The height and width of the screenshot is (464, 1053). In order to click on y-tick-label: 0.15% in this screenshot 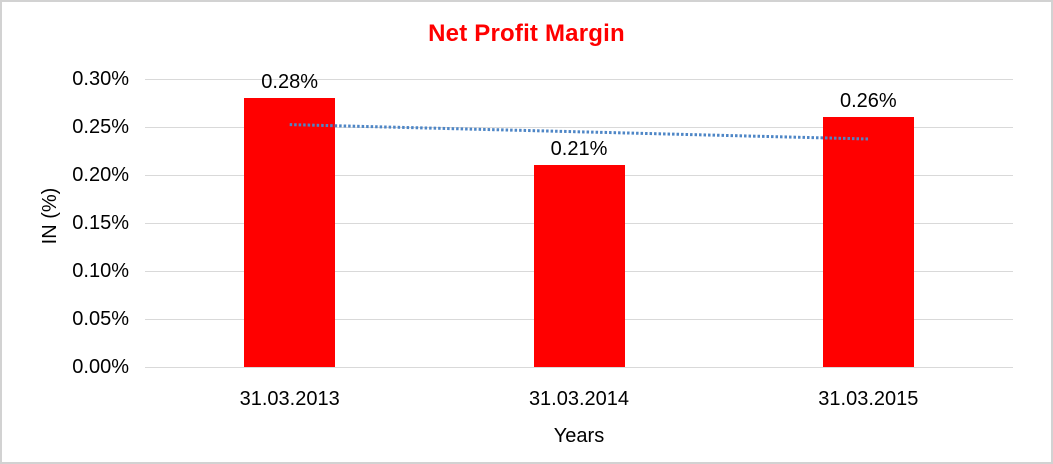, I will do `click(100, 222)`.